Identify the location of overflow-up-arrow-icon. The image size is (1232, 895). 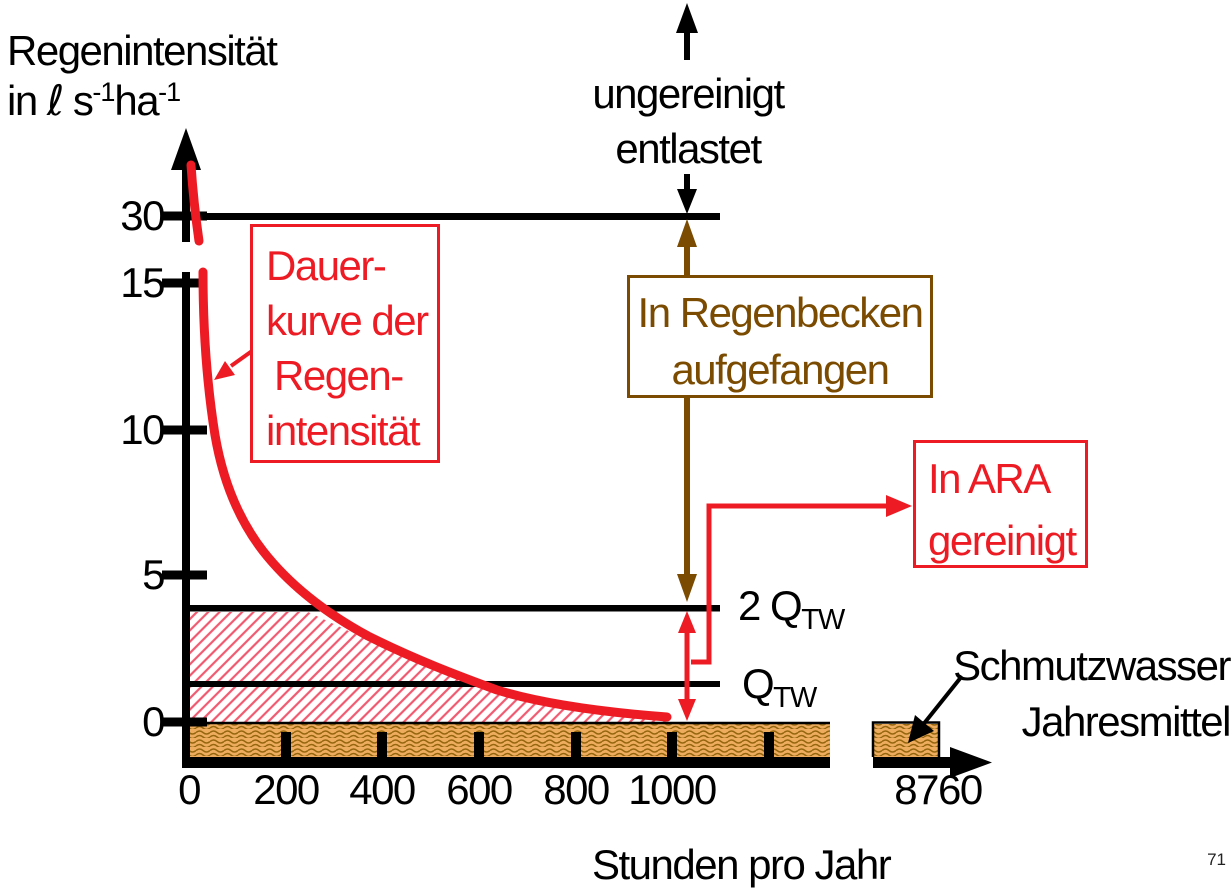
(687, 31).